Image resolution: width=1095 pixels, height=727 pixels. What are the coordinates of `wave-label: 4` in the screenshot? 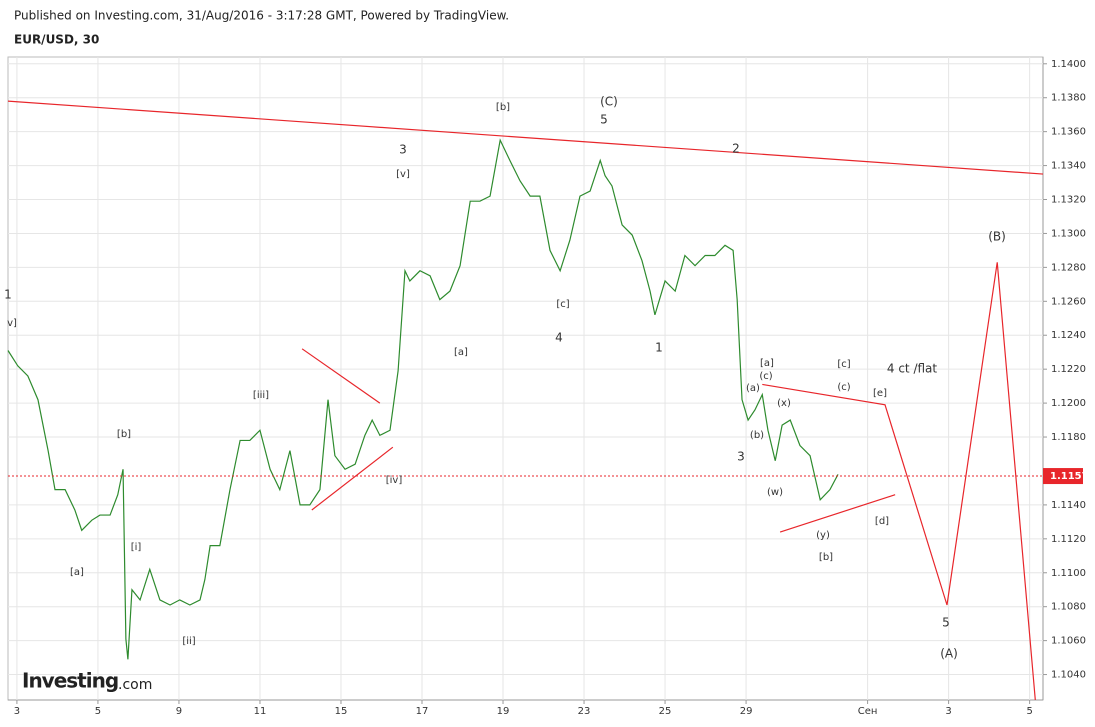 It's located at (559, 338).